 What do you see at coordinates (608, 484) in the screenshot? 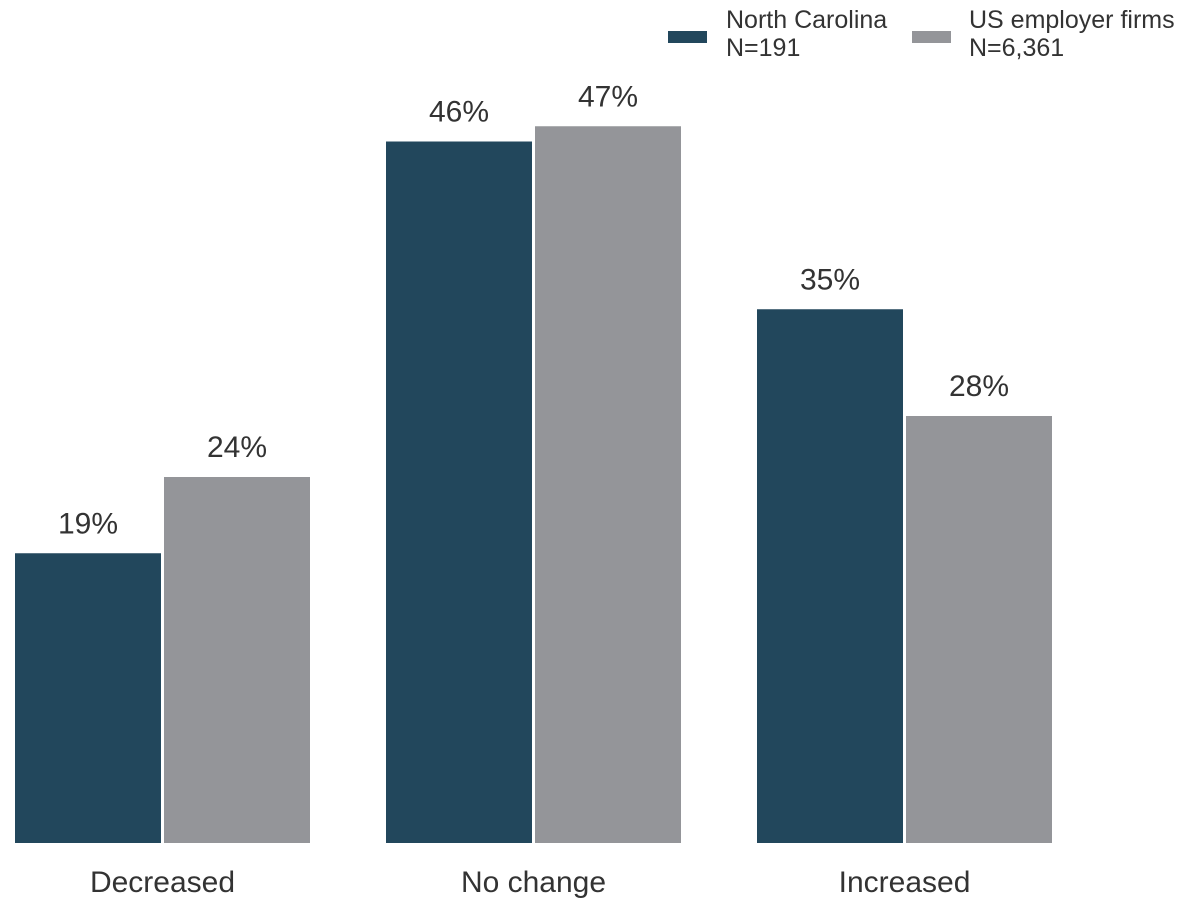
I see `bar-us-employer-firms-no-change` at bounding box center [608, 484].